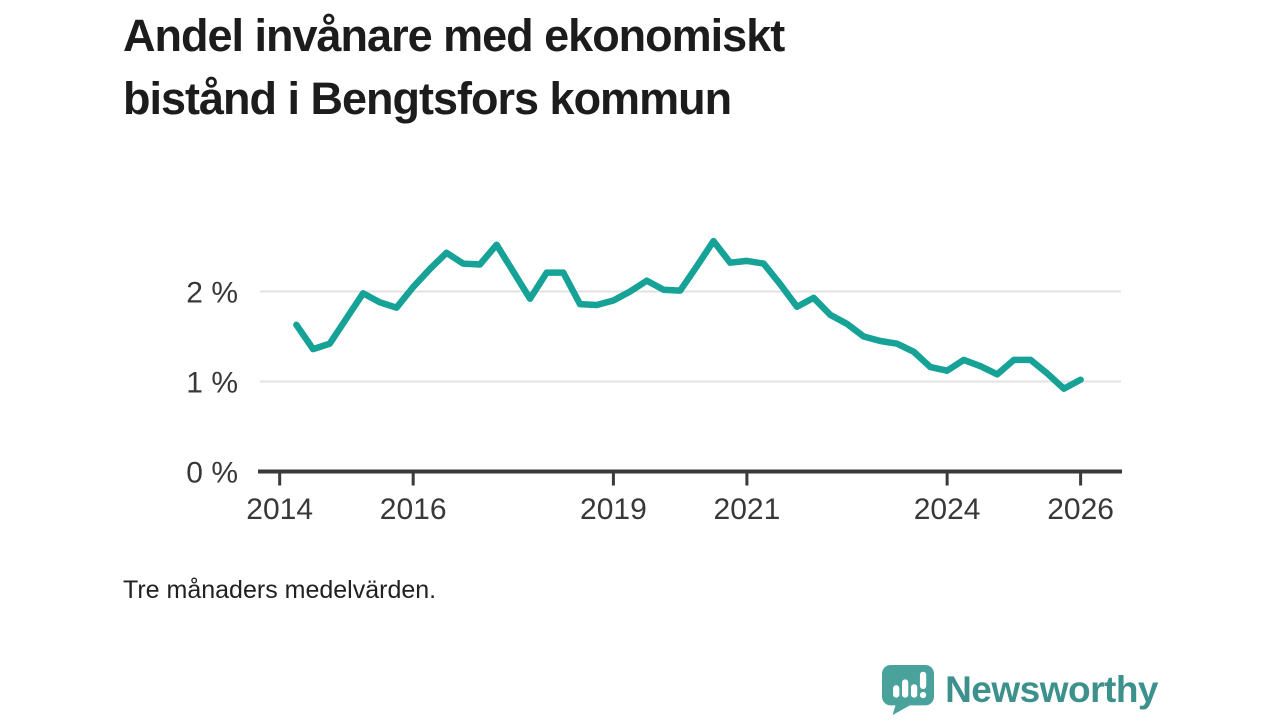 This screenshot has width=1280, height=720. I want to click on svg-text: 2014, so click(279, 509).